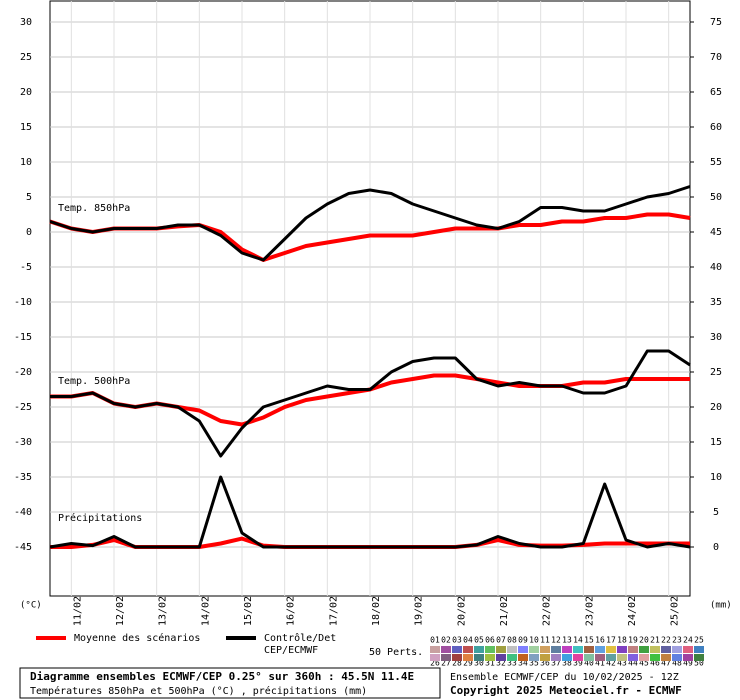 This screenshot has height=700, width=740. I want to click on legend-perts: 50 Perts., so click(396, 652).